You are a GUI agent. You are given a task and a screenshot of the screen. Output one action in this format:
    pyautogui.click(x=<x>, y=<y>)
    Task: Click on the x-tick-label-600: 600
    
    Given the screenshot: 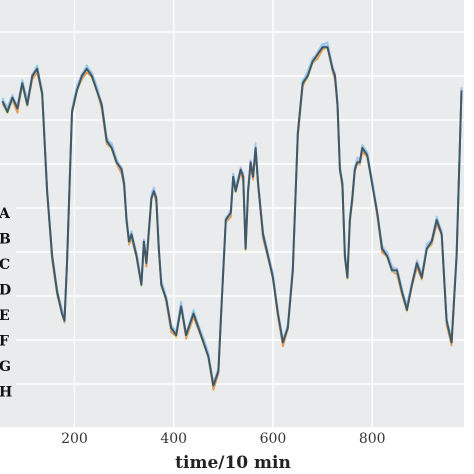 What is the action you would take?
    pyautogui.click(x=273, y=439)
    